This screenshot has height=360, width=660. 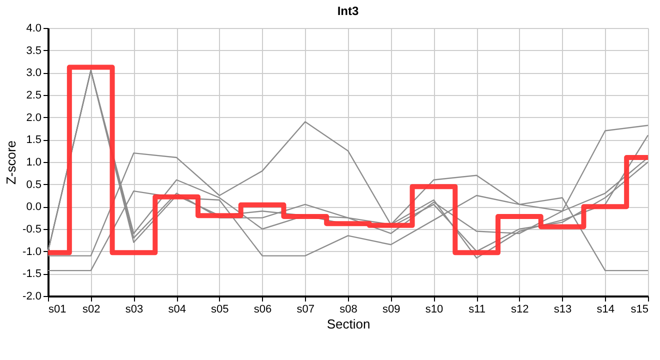 What do you see at coordinates (32, 296) in the screenshot?
I see `y-tick-label: -2.0` at bounding box center [32, 296].